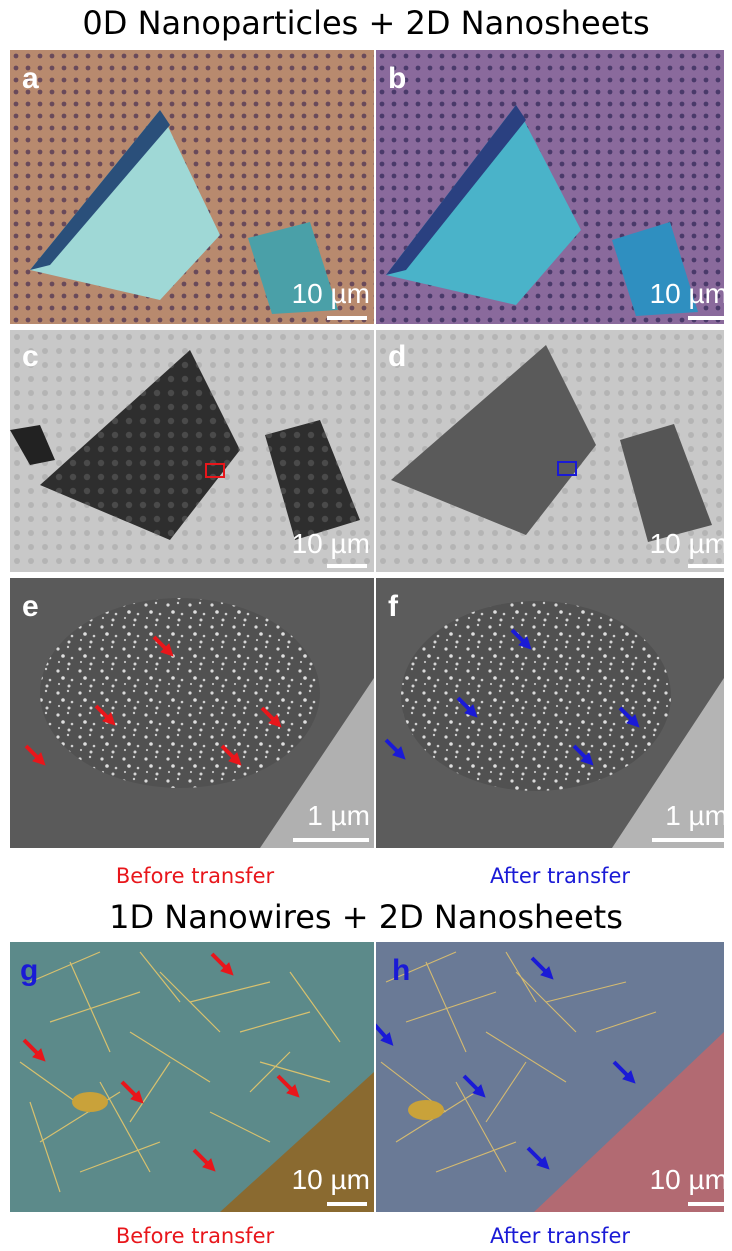 The width and height of the screenshot is (732, 1251). What do you see at coordinates (708, 1204) in the screenshot?
I see `scalebar-h` at bounding box center [708, 1204].